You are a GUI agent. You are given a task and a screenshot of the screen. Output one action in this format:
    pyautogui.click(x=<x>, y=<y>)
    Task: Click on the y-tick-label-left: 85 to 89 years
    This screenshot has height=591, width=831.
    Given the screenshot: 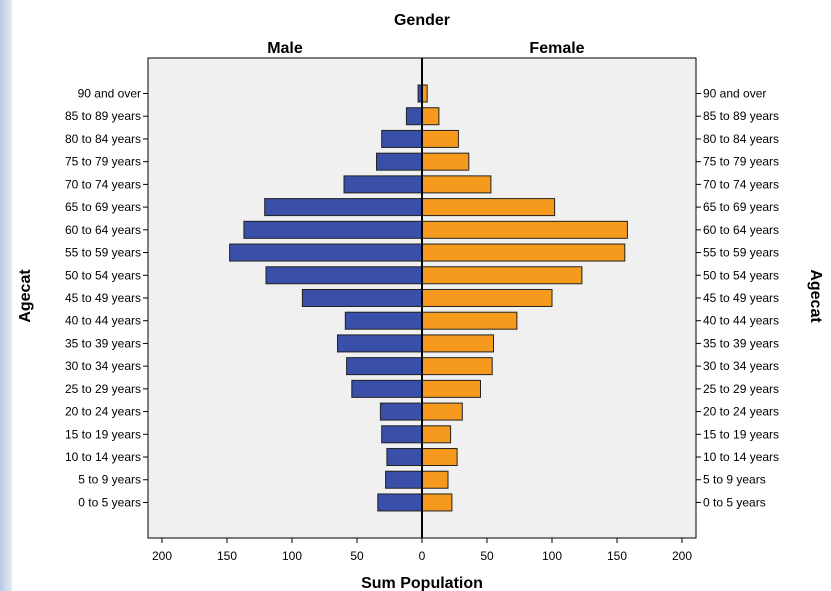 What is the action you would take?
    pyautogui.click(x=103, y=116)
    